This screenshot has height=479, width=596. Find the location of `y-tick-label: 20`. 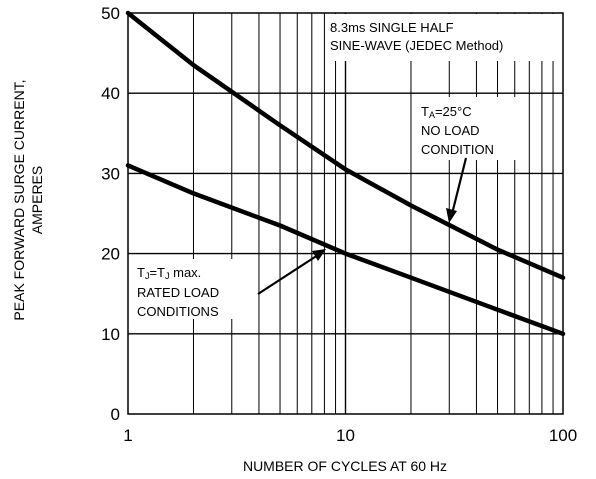

y-tick-label: 20 is located at coordinates (110, 254).